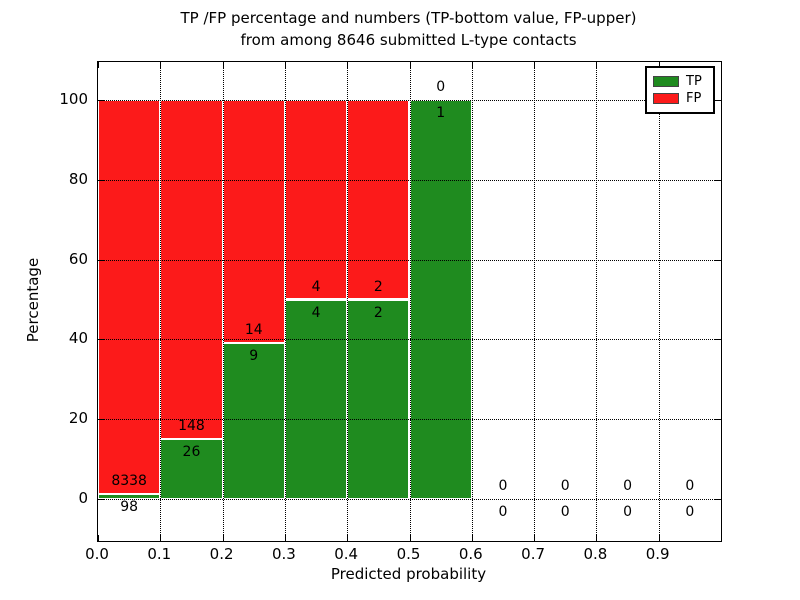 The image size is (800, 600). I want to click on x-tick-label: 0.5, so click(408, 554).